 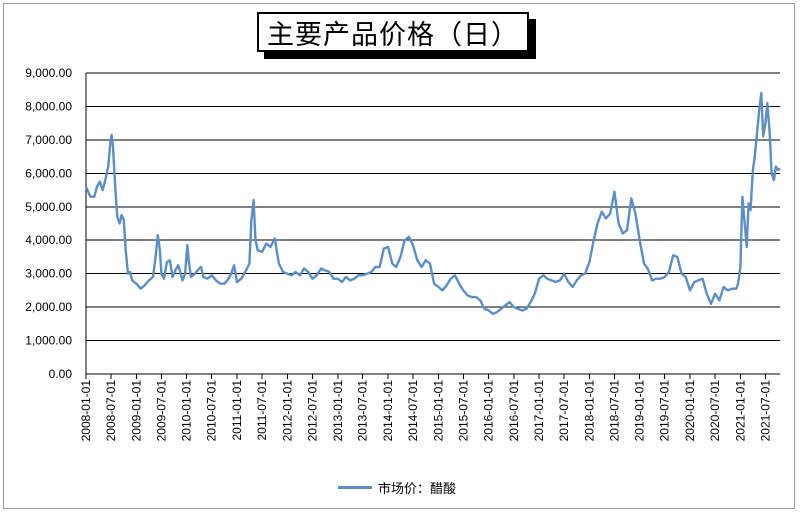 What do you see at coordinates (48, 240) in the screenshot?
I see `y-tick-label: 4,000.00` at bounding box center [48, 240].